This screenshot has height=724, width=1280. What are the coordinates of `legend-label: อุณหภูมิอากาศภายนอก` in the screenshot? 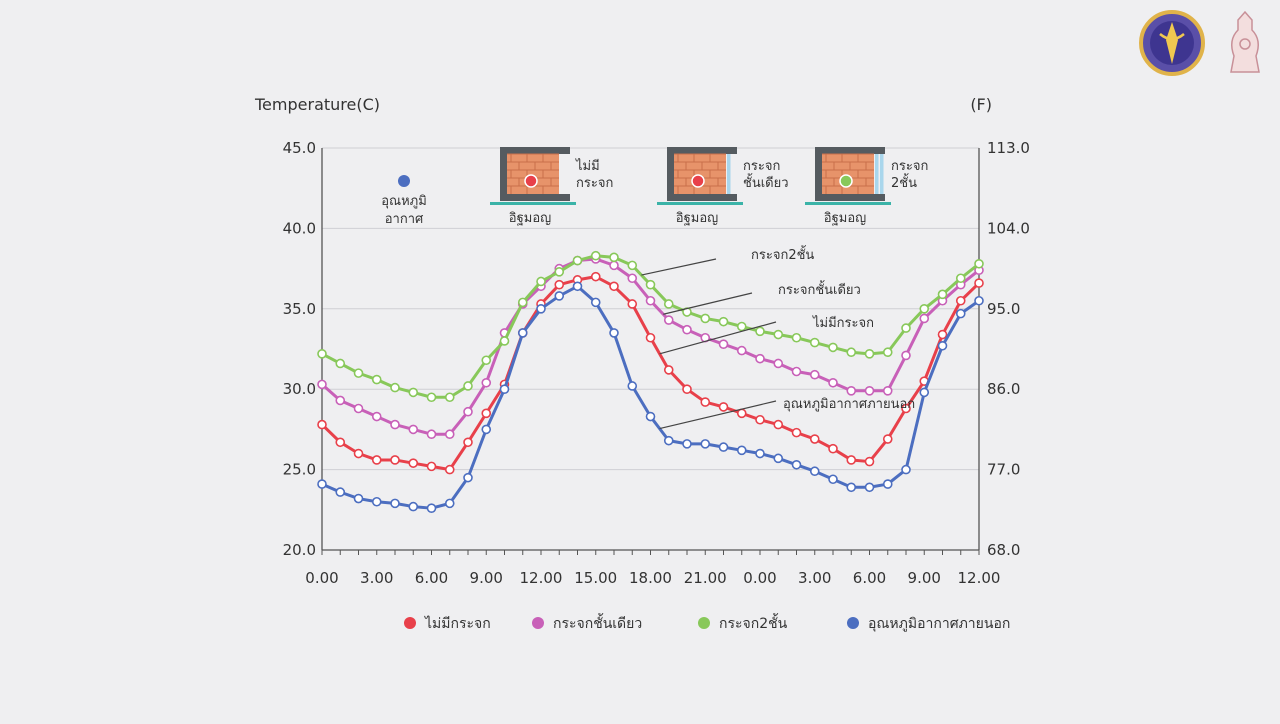 It's located at (939, 624).